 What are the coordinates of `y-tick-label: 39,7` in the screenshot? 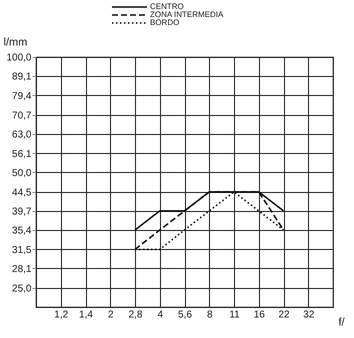 It's located at (22, 212).